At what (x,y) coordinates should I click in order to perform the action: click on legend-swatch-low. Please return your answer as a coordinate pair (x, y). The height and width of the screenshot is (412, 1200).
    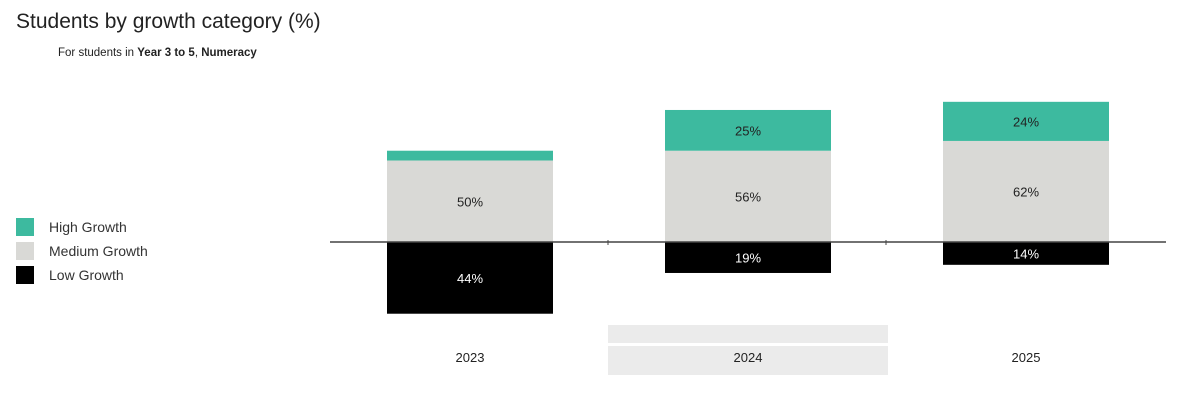
    Looking at the image, I should click on (25, 275).